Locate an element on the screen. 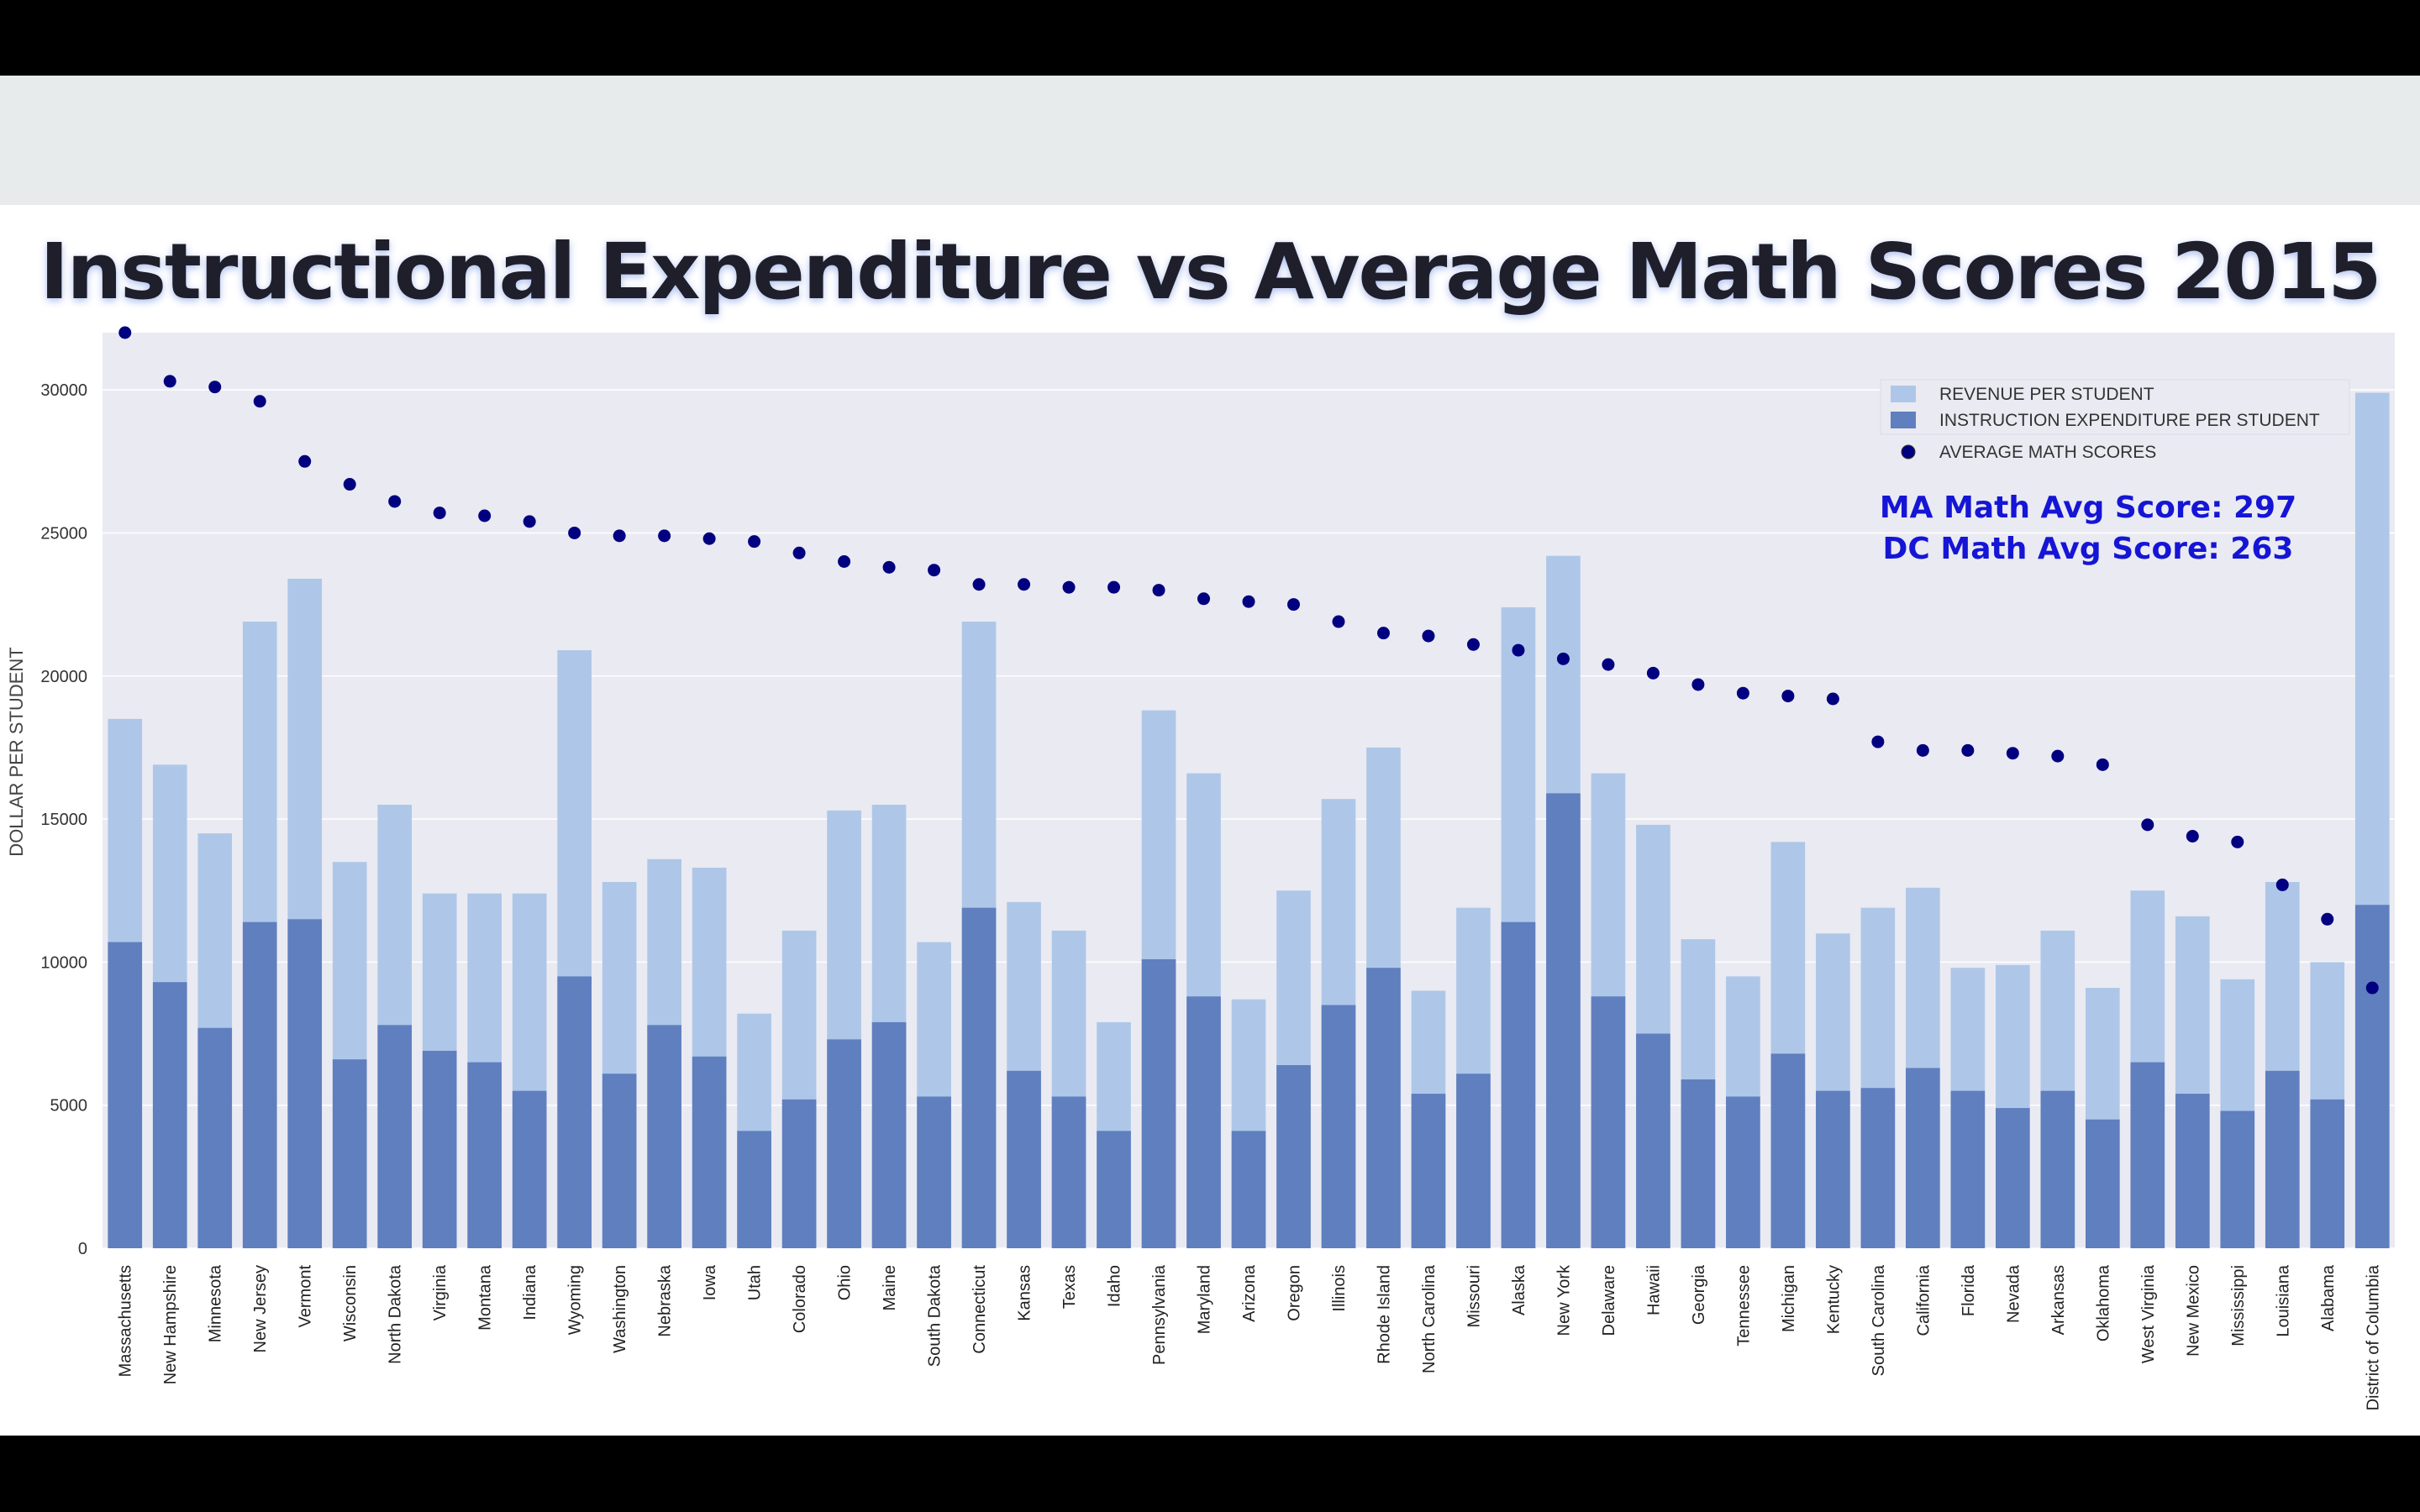 The height and width of the screenshot is (1512, 2420). x-tick-label: Oklahoma is located at coordinates (2103, 1302).